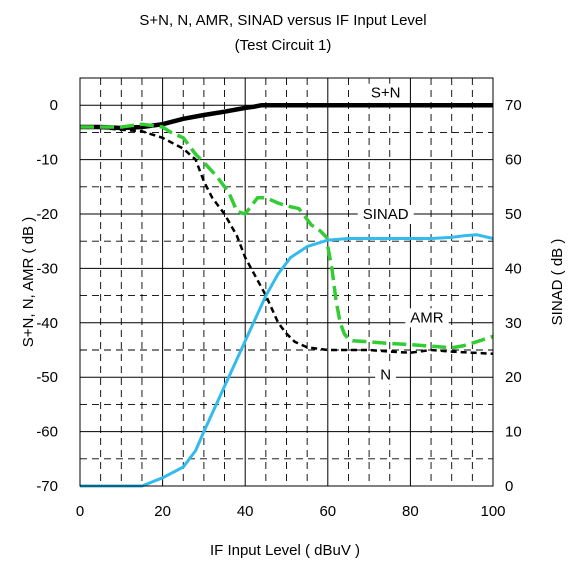 The image size is (568, 563). I want to click on y-tick-label: -40, so click(47, 323).